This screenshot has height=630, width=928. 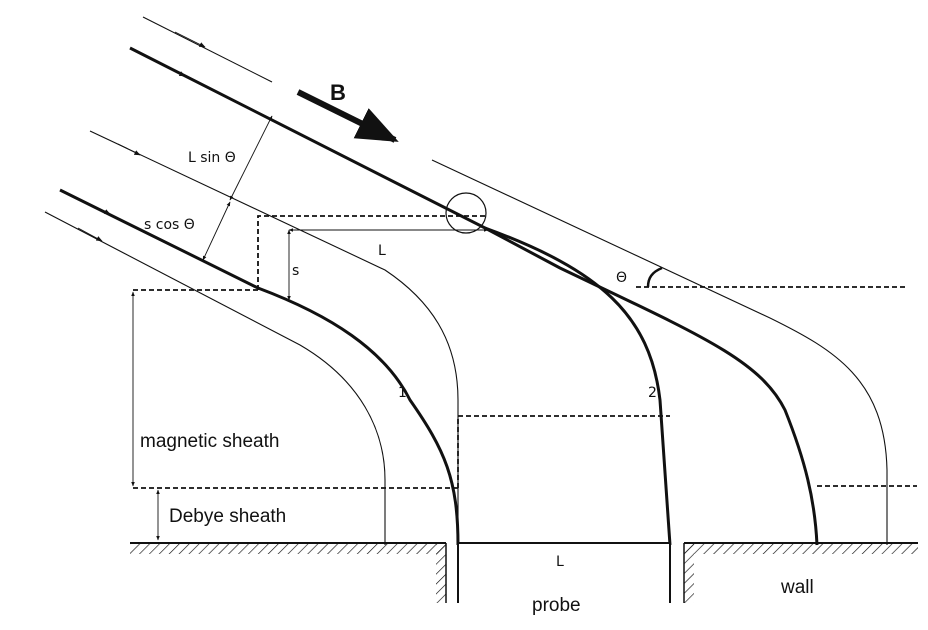 What do you see at coordinates (564, 573) in the screenshot?
I see `probe-body` at bounding box center [564, 573].